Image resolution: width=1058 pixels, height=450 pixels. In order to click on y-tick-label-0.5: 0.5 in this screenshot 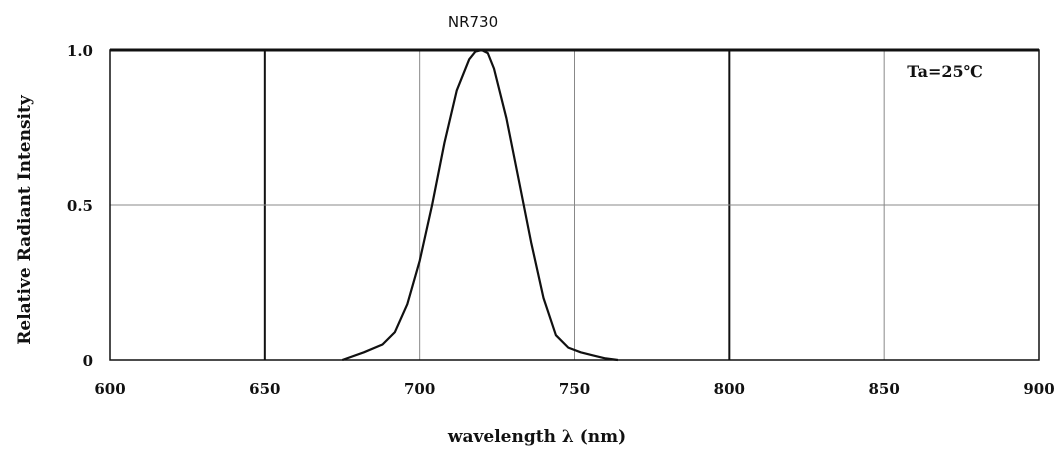, I will do `click(80, 206)`.